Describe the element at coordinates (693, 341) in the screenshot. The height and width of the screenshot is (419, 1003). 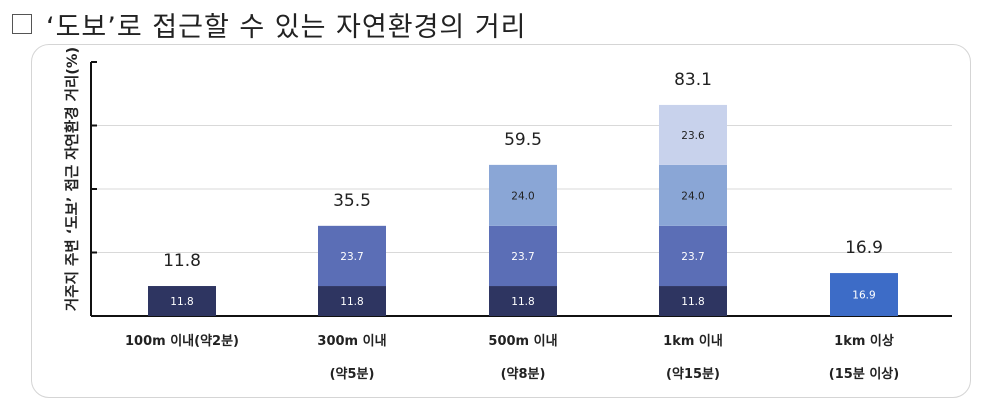
I see `x-tick-label-4-1: 1km 이내` at that location.